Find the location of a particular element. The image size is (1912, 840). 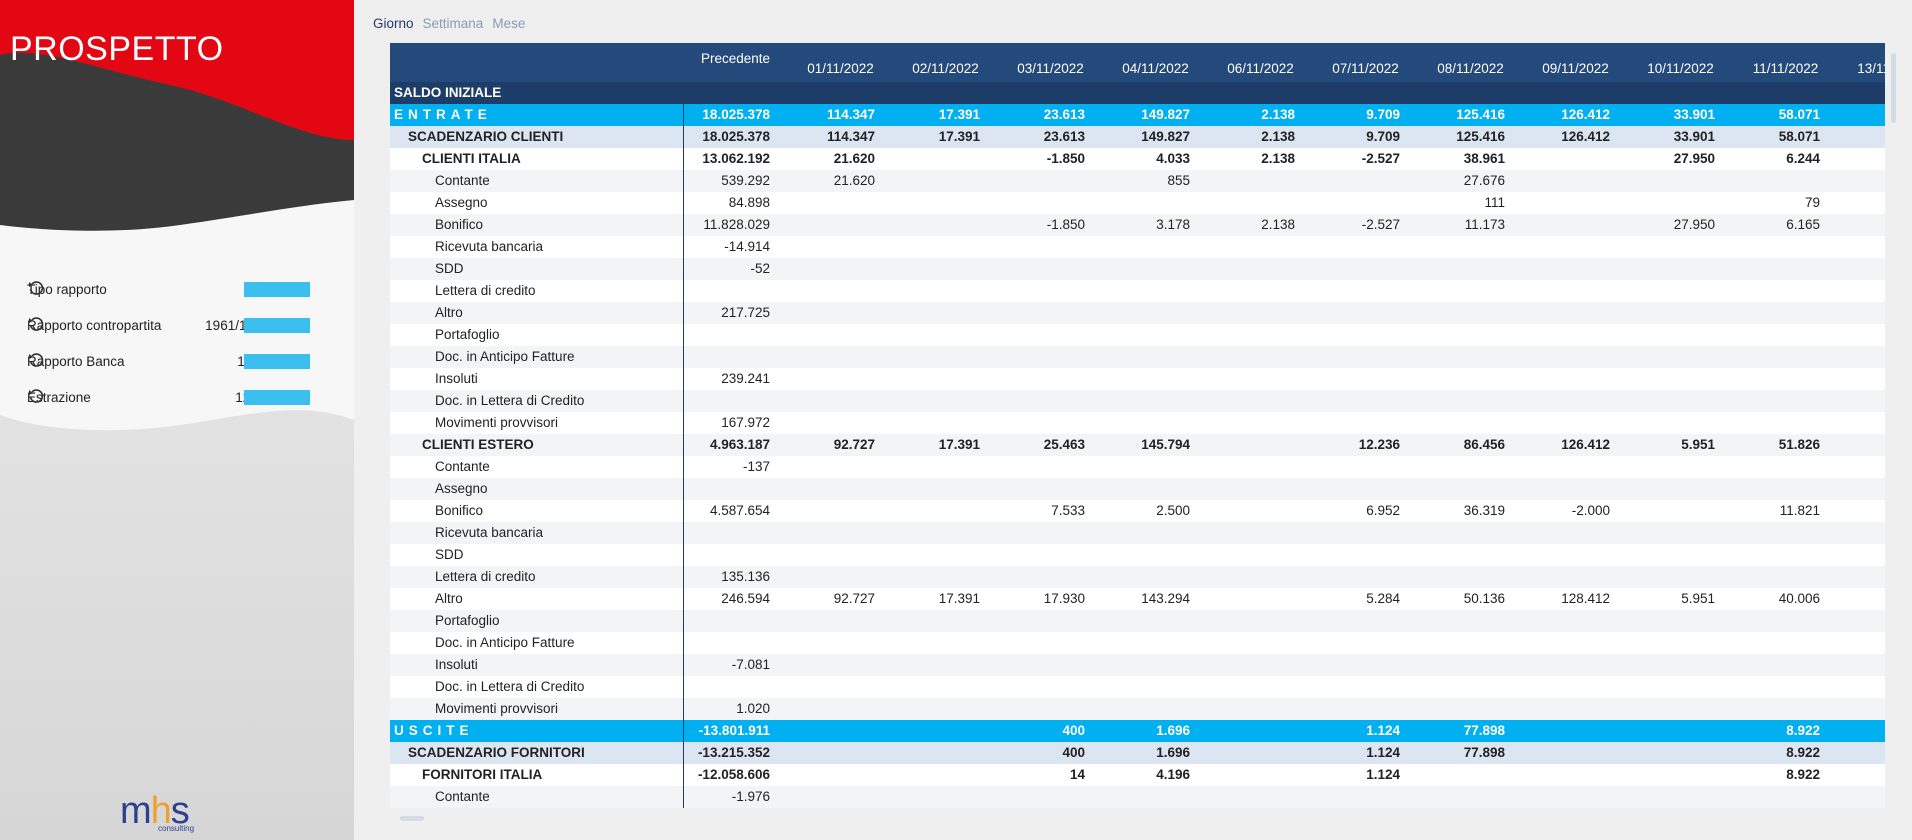

filter: Rapporto contropartita 1961/1961 is located at coordinates (182, 326).